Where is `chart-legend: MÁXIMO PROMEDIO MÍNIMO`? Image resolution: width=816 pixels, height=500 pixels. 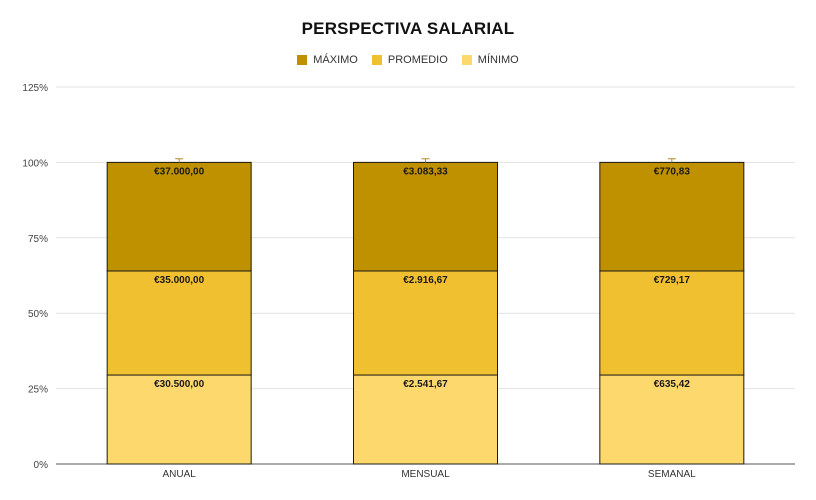
chart-legend: MÁXIMO PROMEDIO MÍNIMO is located at coordinates (408, 60).